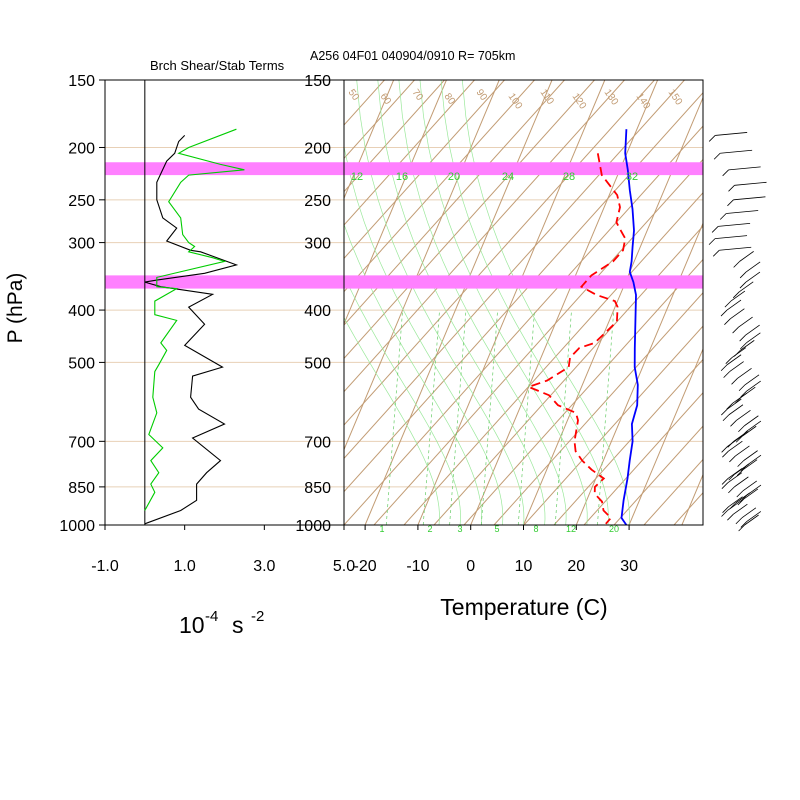  What do you see at coordinates (313, 526) in the screenshot?
I see `right-y-tick-label: 1000` at bounding box center [313, 526].